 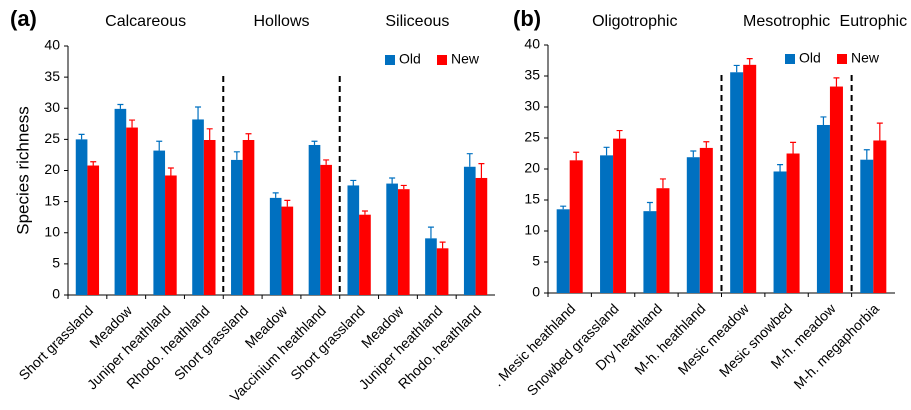 What do you see at coordinates (23, 18) in the screenshot?
I see `panel-label: (a)` at bounding box center [23, 18].